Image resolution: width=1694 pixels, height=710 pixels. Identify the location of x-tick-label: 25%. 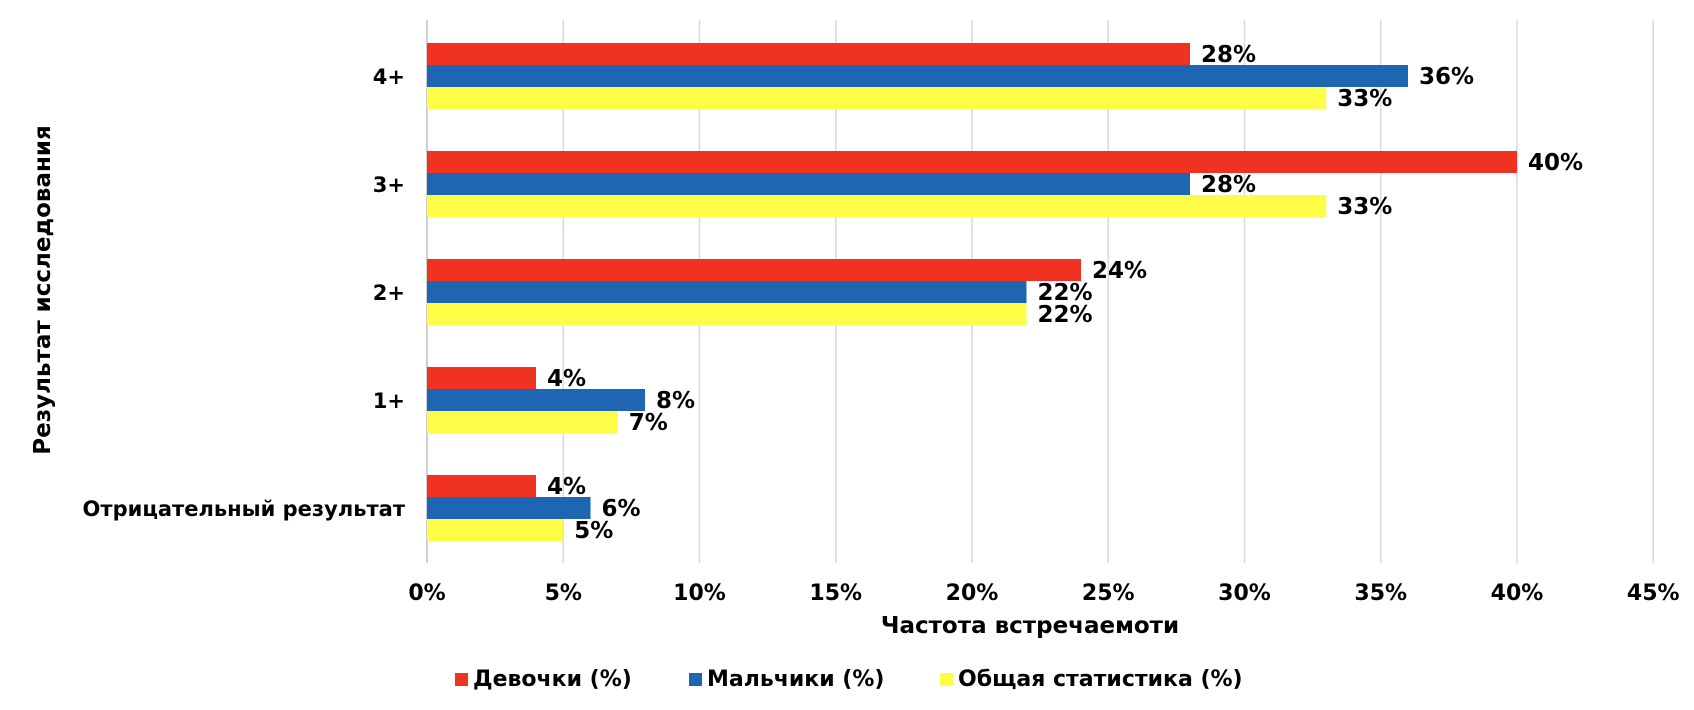
(1108, 593).